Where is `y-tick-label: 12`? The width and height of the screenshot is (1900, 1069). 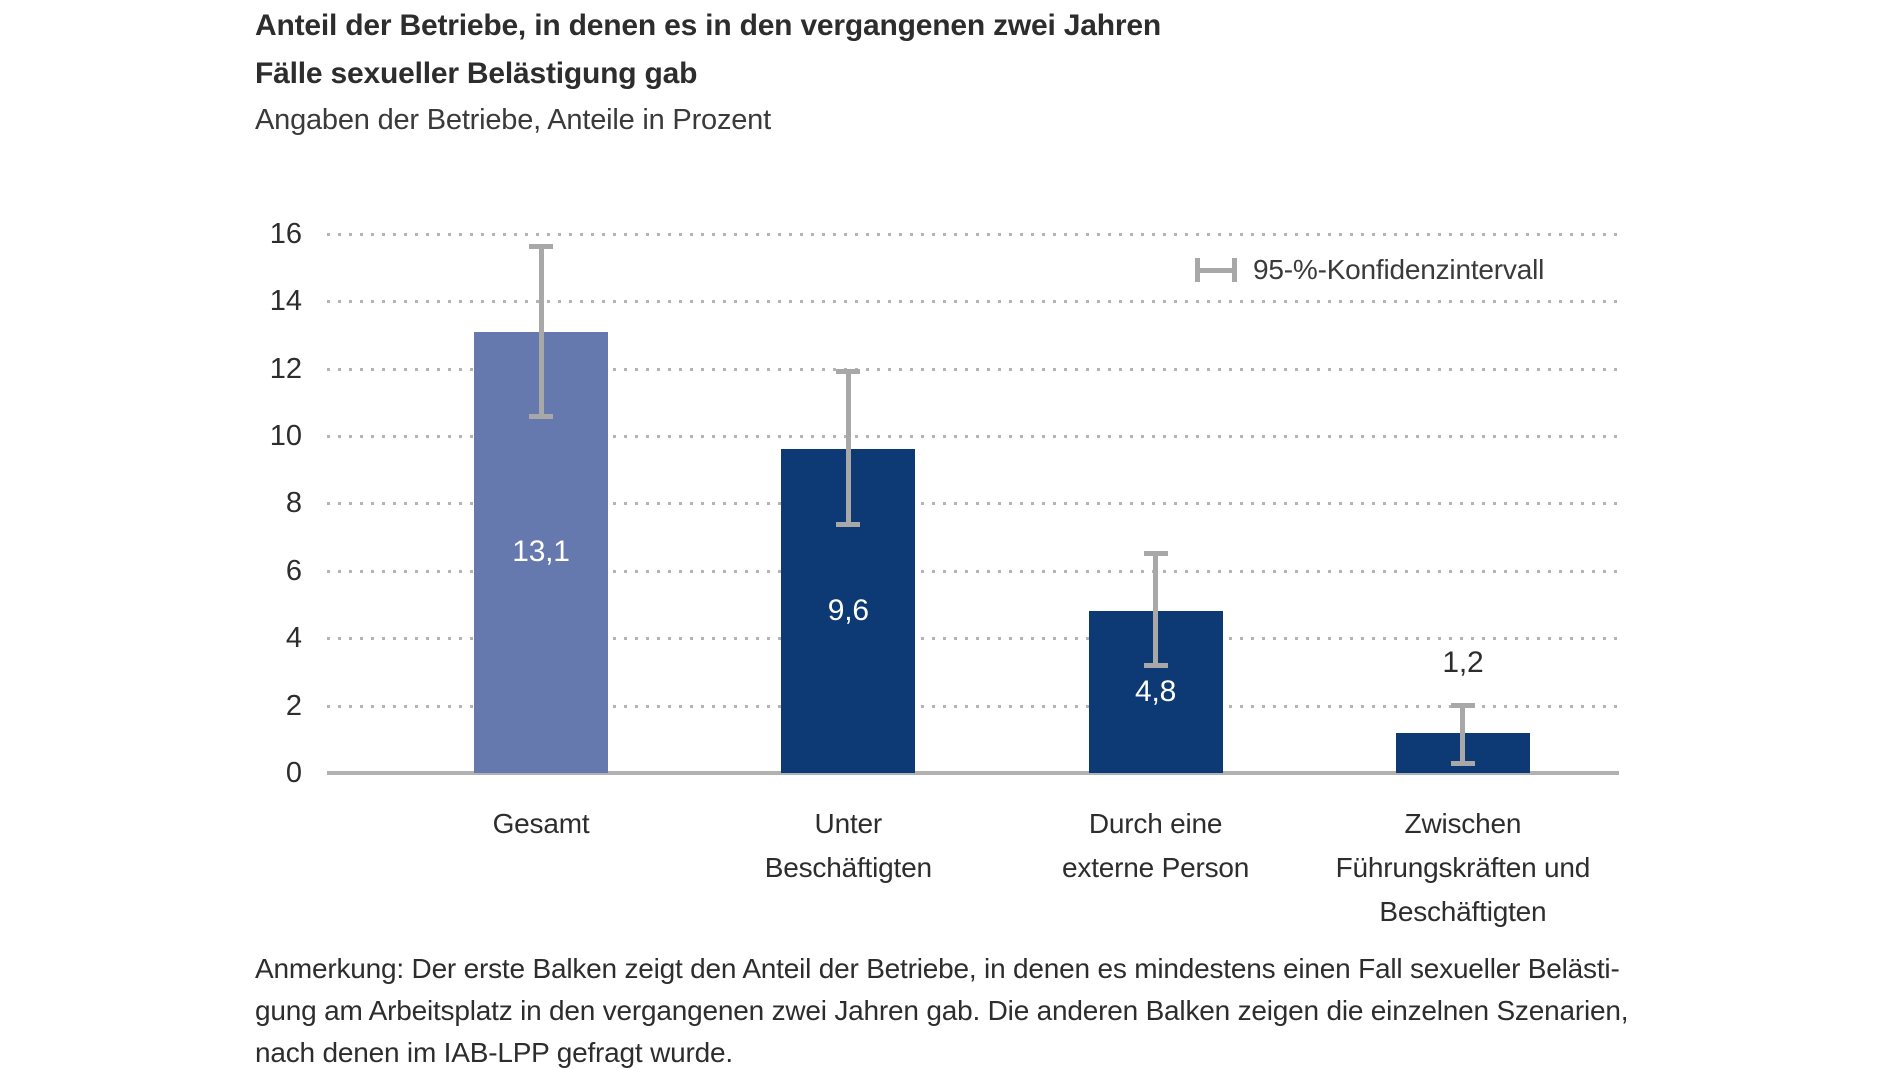
y-tick-label: 12 is located at coordinates (285, 368).